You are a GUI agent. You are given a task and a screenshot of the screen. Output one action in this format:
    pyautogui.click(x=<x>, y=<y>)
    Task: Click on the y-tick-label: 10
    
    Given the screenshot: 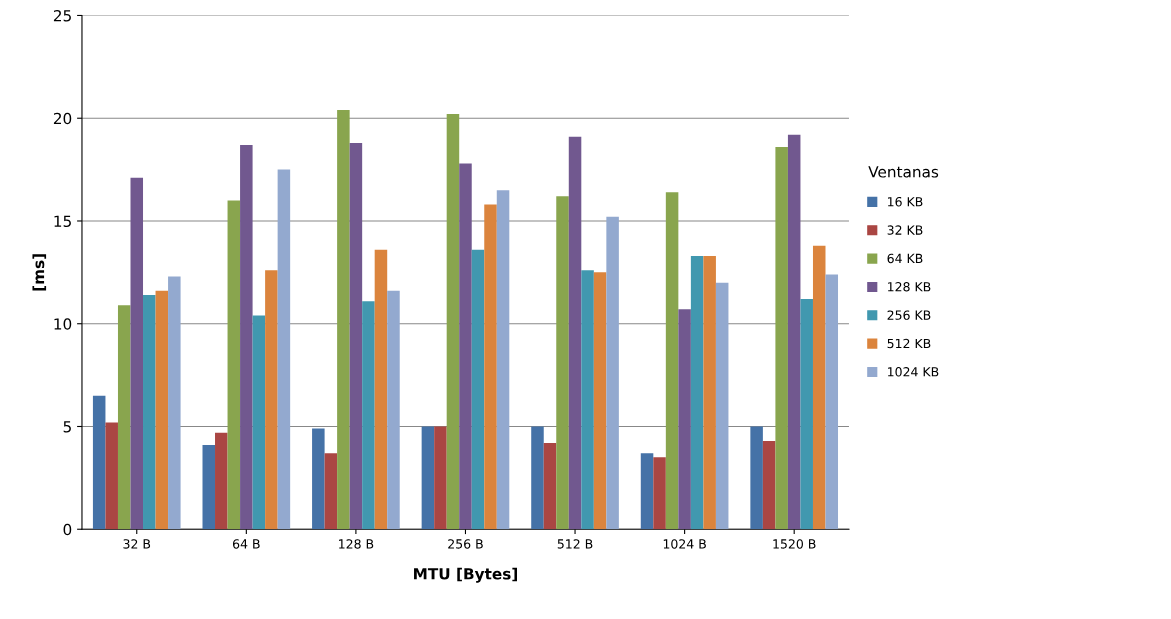 What is the action you would take?
    pyautogui.click(x=63, y=324)
    